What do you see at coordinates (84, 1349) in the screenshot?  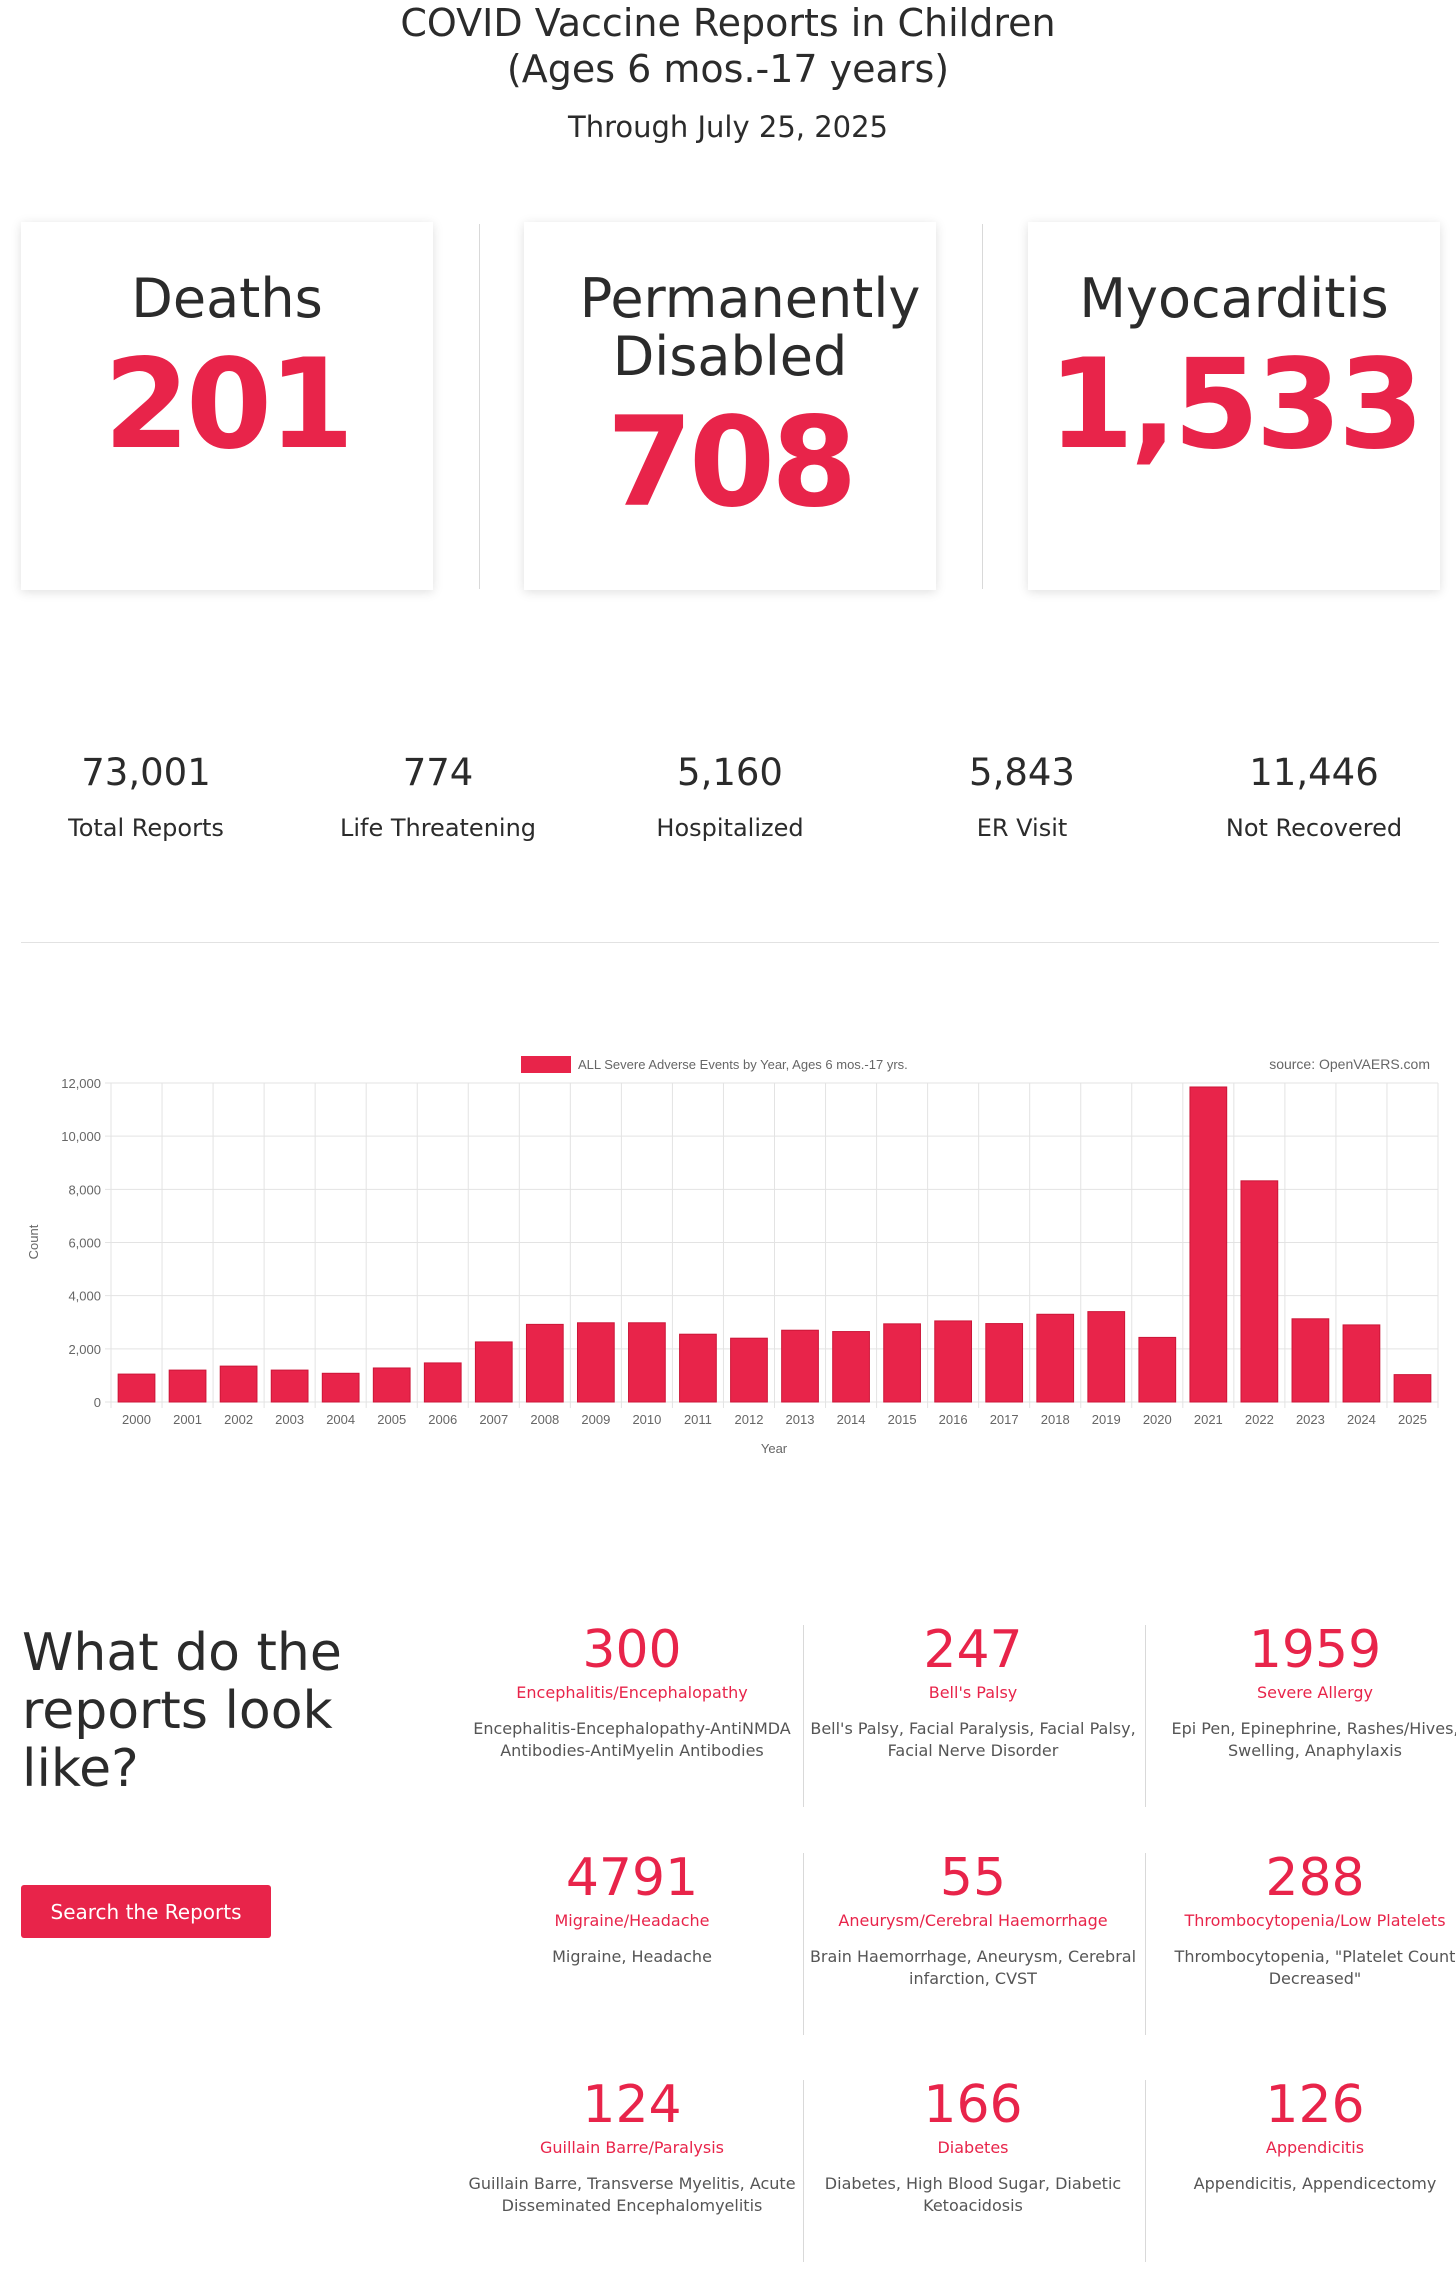 I see `y-tick-label: 2,000` at bounding box center [84, 1349].